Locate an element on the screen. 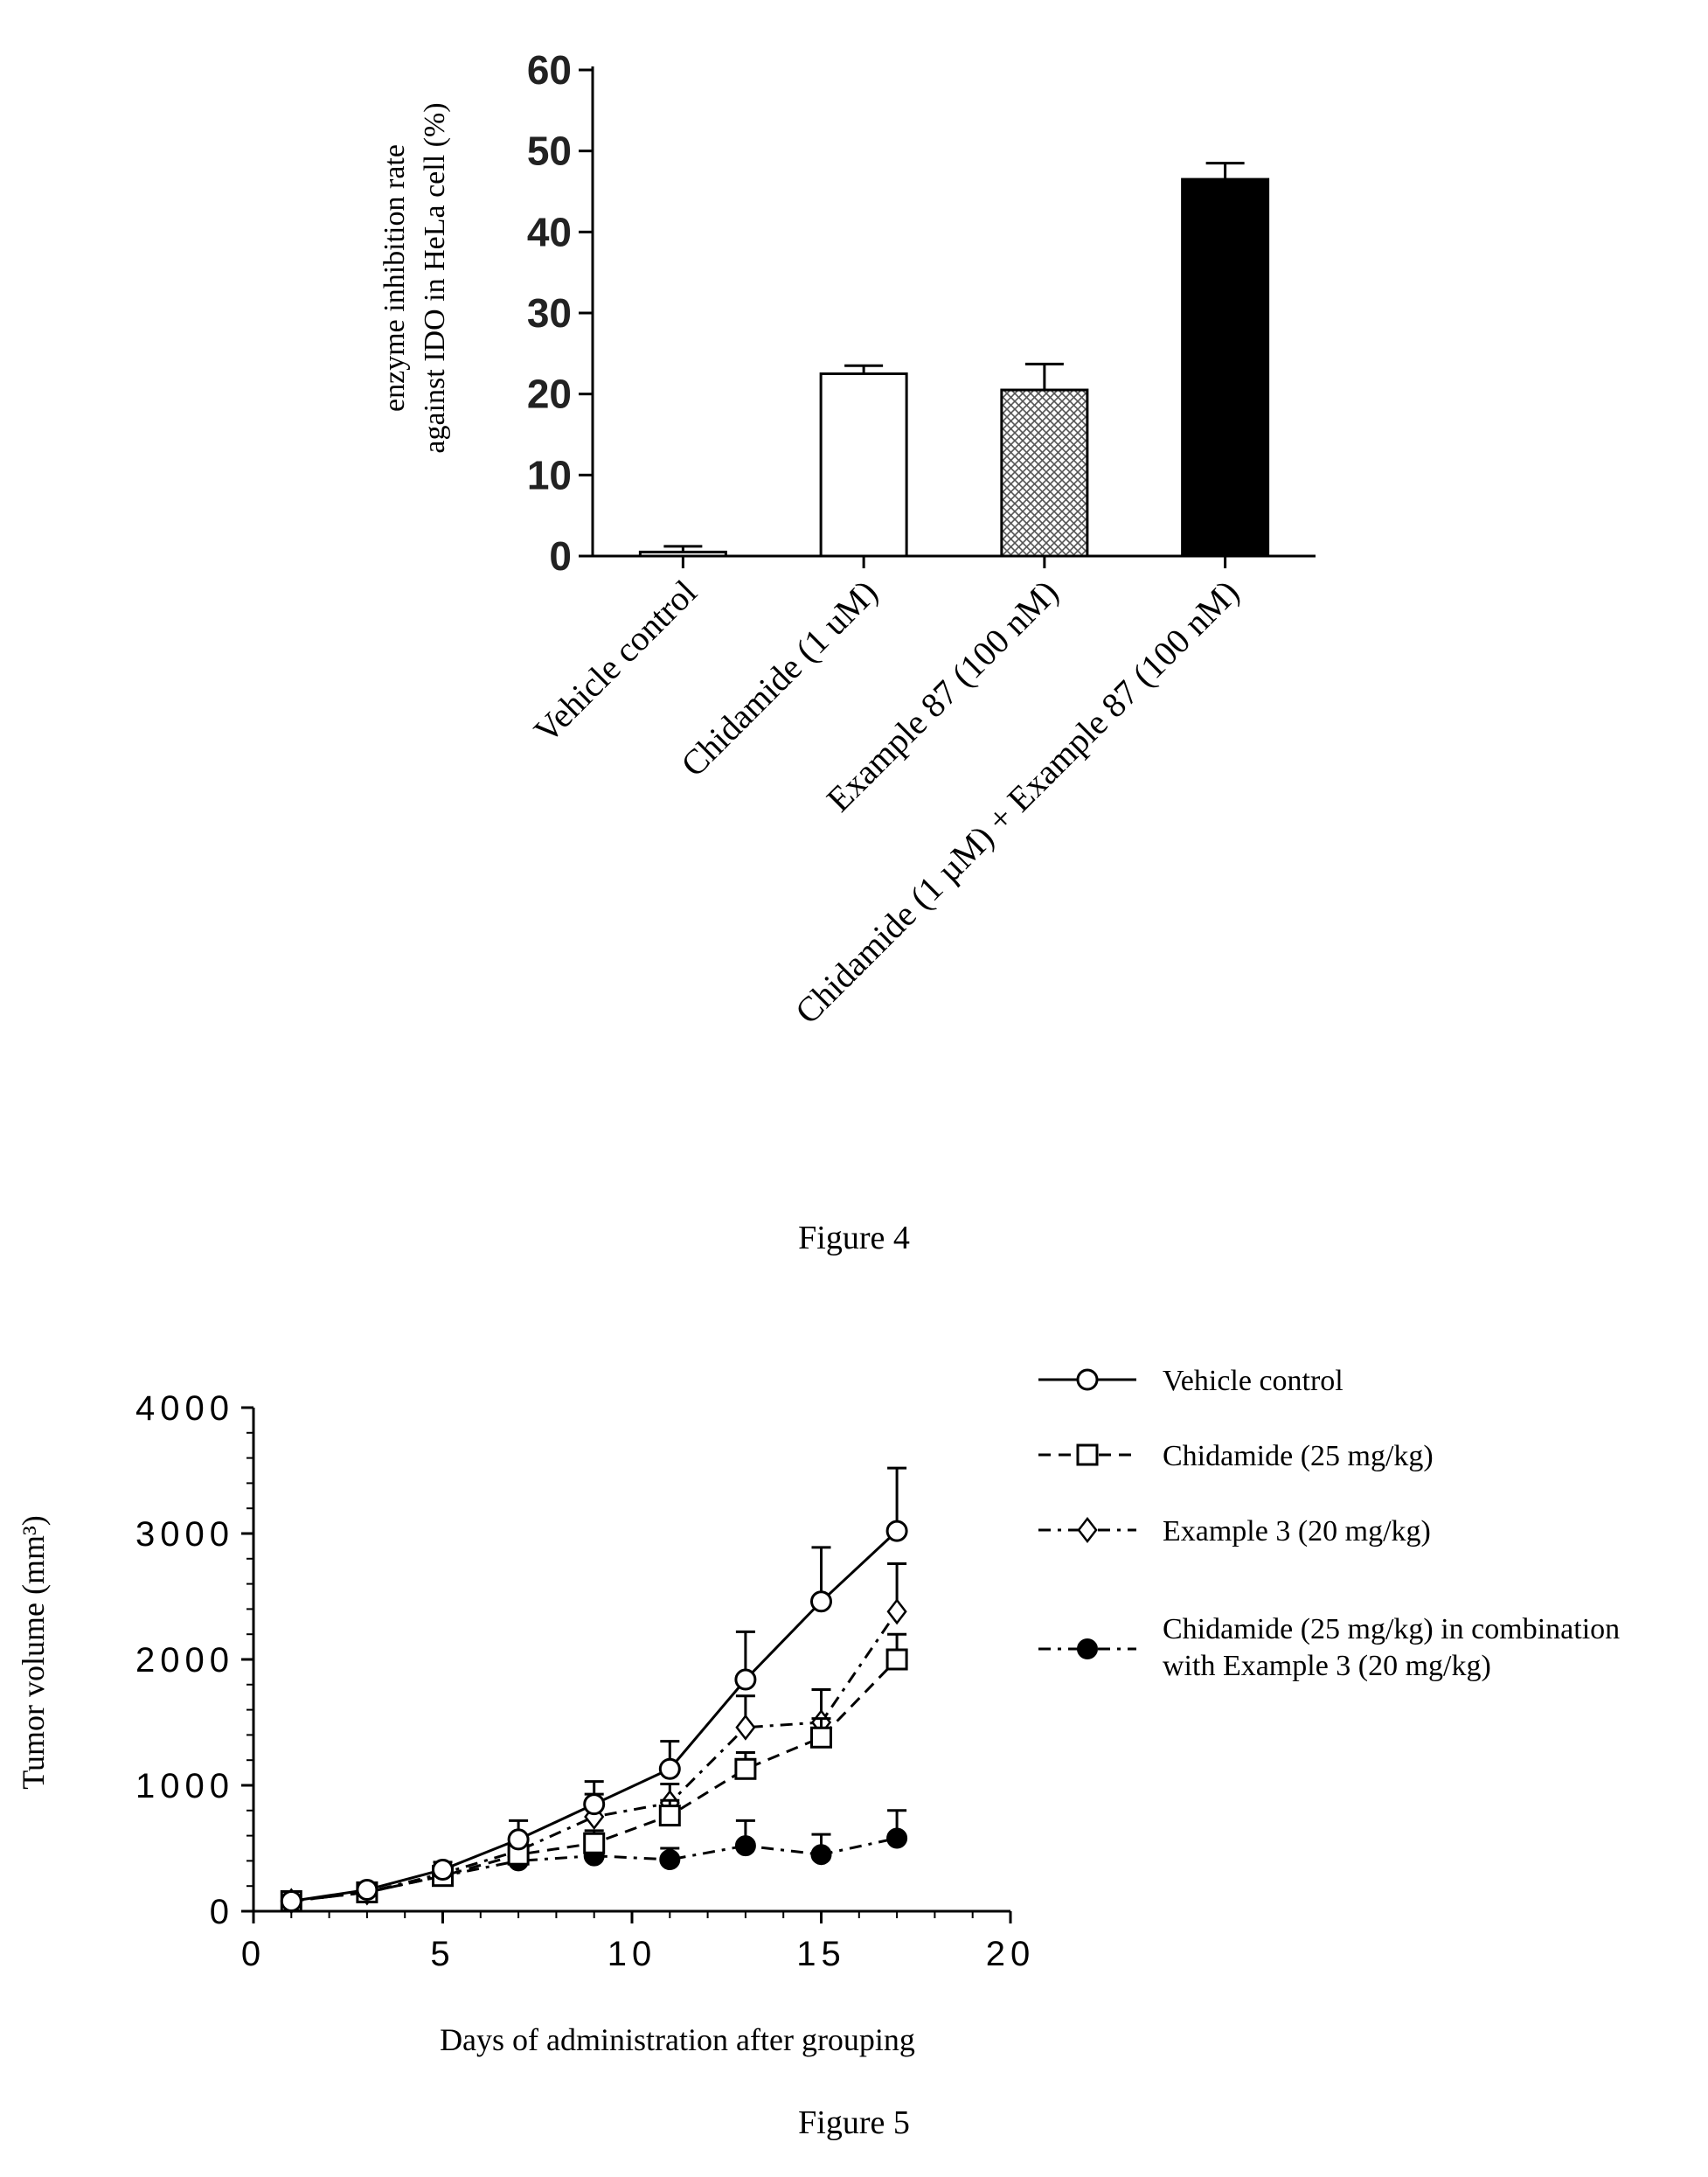  bar-chart-y-tick-labels: 0 10 20 30 40 50 60 is located at coordinates (549, 313).